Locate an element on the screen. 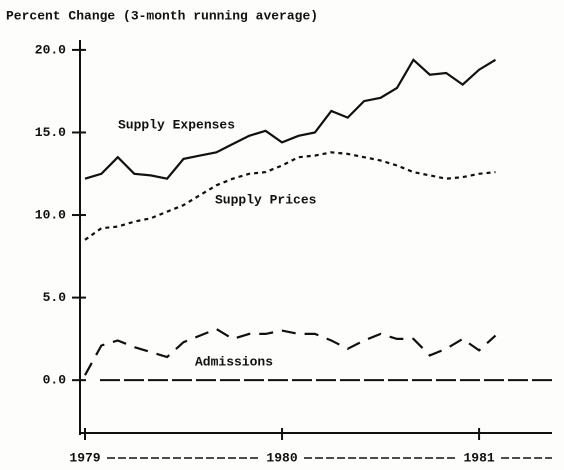  y-tick-label: 0.0 is located at coordinates (55, 380).